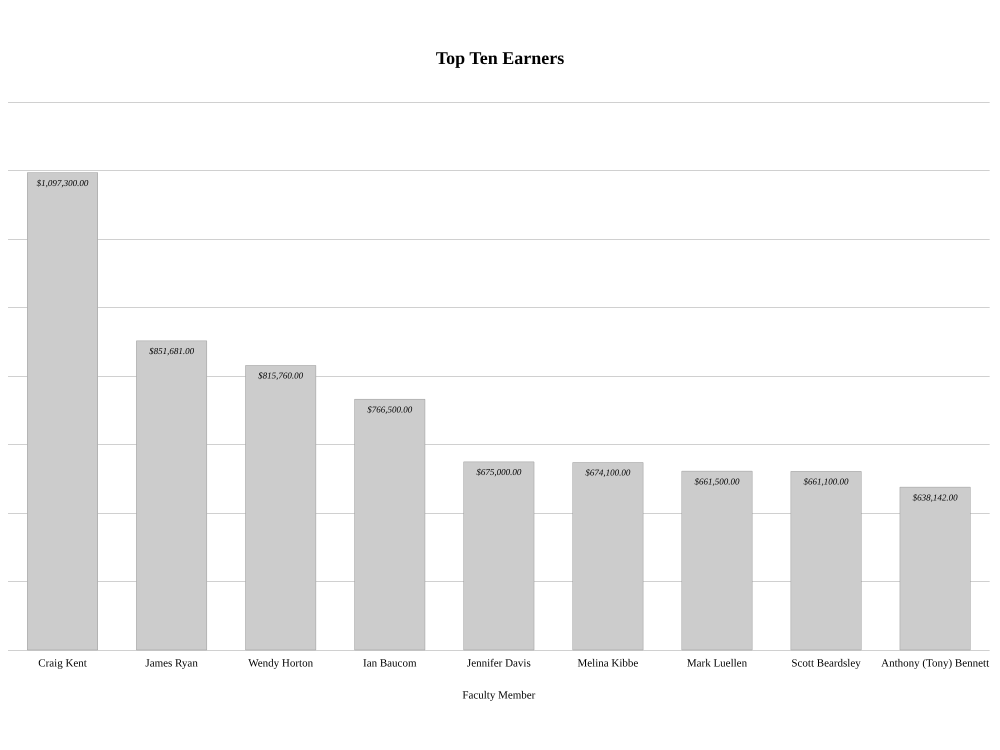 Image resolution: width=1000 pixels, height=750 pixels. Describe the element at coordinates (827, 481) in the screenshot. I see `data-label: $661,100.00` at that location.